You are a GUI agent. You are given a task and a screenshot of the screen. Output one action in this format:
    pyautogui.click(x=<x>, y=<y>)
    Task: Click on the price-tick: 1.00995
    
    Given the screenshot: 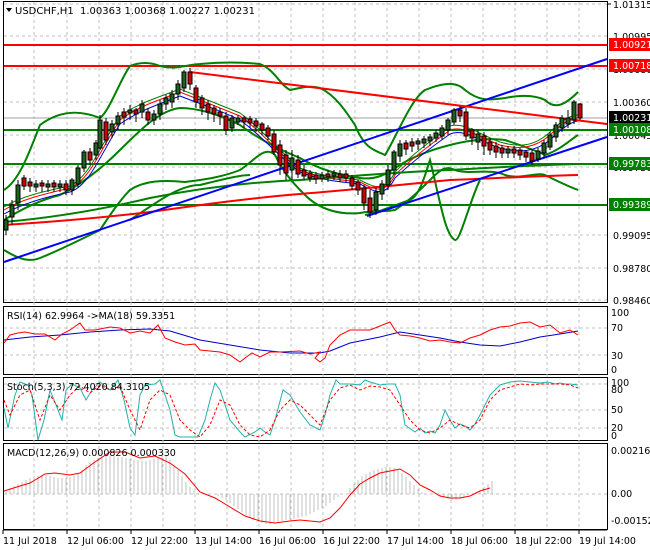 What is the action you would take?
    pyautogui.click(x=631, y=37)
    